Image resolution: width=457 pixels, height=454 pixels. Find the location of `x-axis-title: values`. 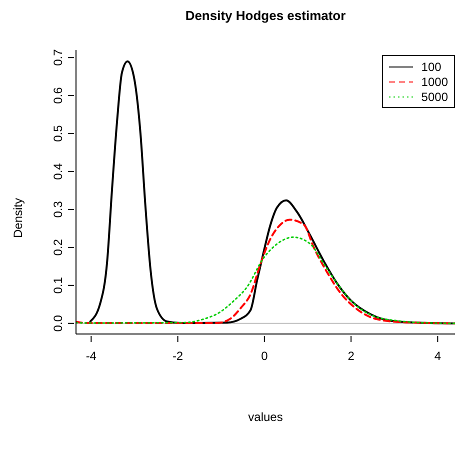

x-axis-title: values is located at coordinates (265, 417).